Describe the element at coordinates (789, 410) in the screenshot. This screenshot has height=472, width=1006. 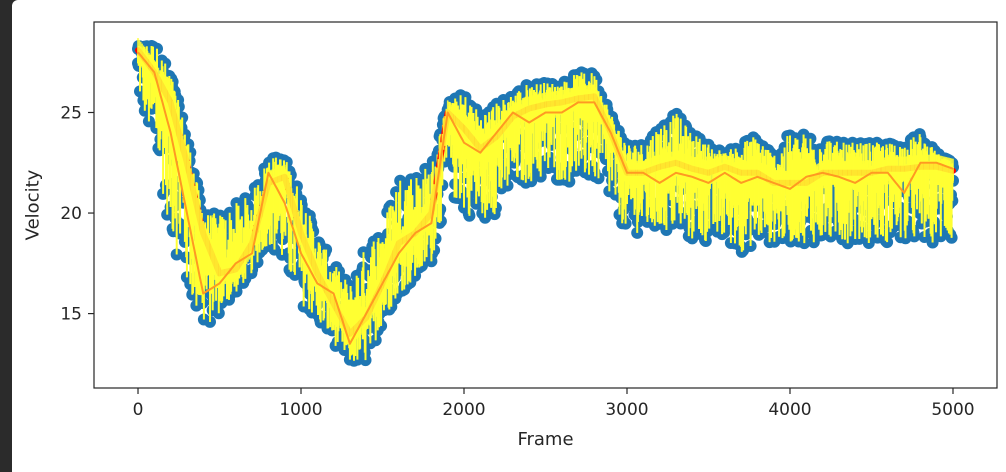
I see `x-tick-label: 4000` at that location.